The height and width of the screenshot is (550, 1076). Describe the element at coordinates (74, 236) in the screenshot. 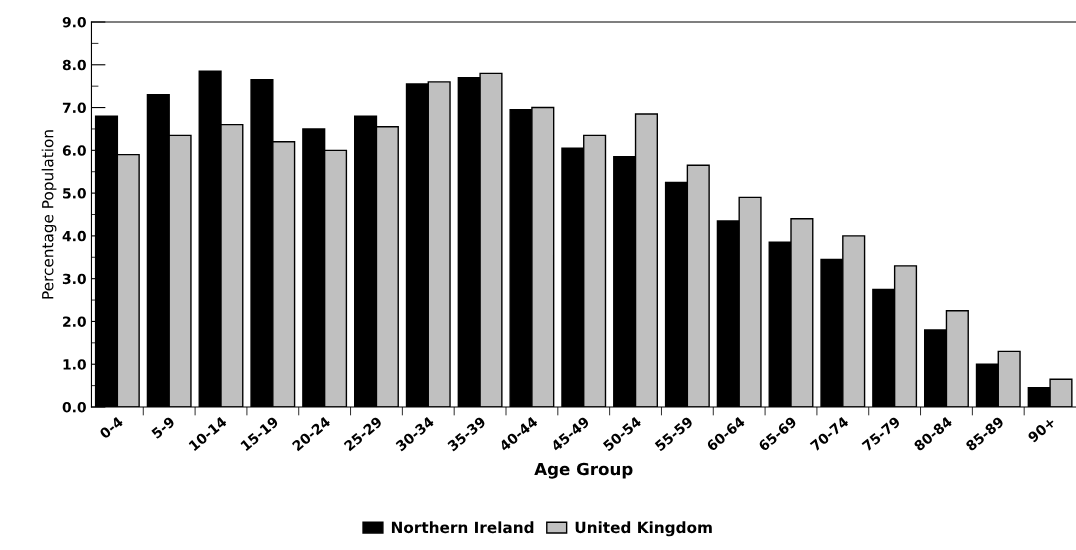

I see `y-tick-label: 4.0` at that location.